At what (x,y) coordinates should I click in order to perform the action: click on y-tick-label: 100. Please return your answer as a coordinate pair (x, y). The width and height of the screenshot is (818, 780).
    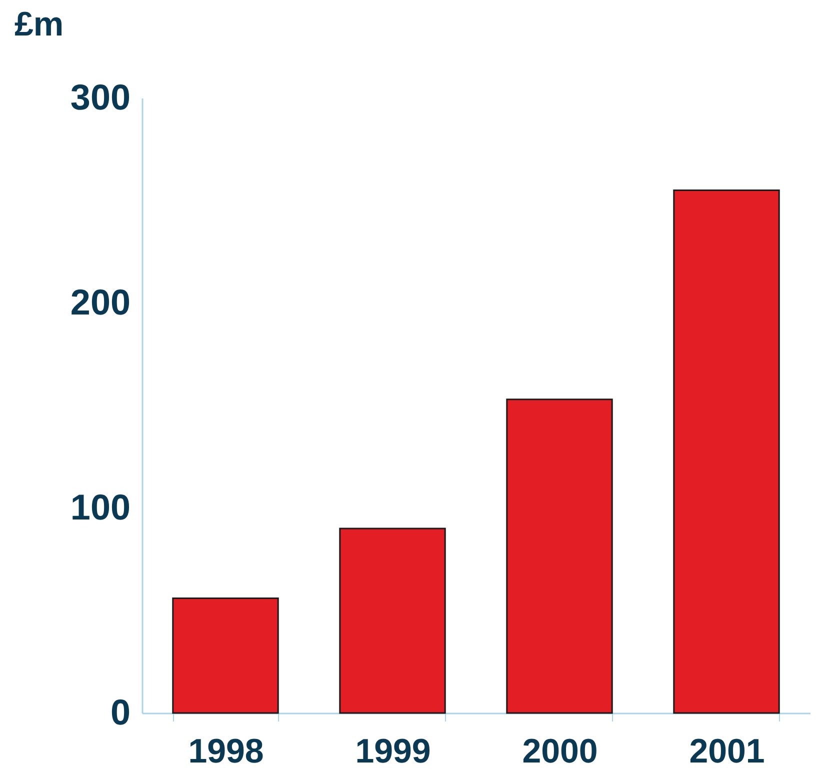
    Looking at the image, I should click on (100, 507).